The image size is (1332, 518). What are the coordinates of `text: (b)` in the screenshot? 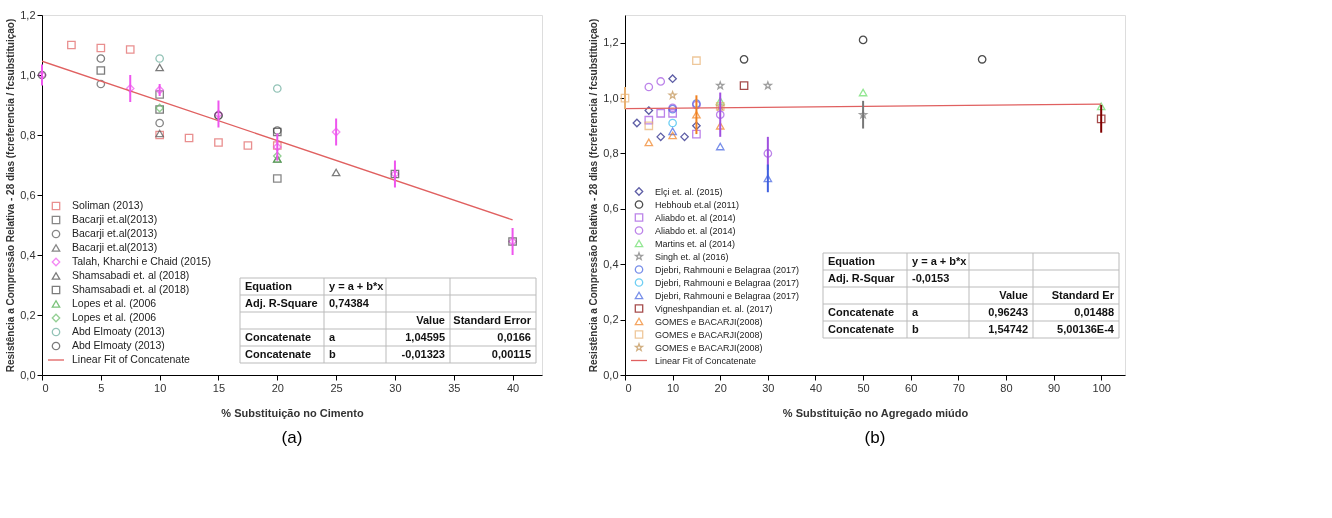 It's located at (875, 437).